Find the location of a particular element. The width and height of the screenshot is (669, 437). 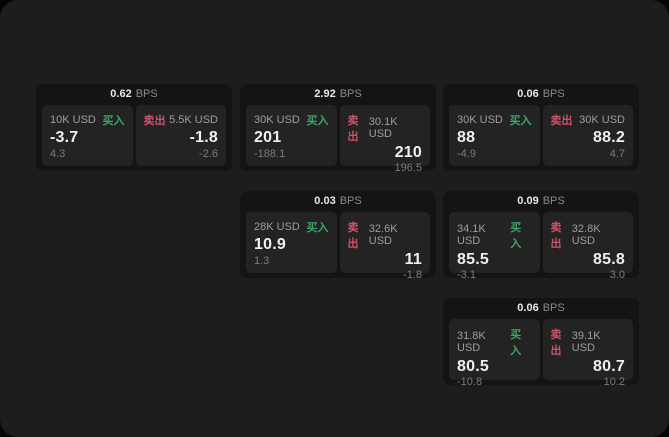

buy-panel: 30K USD 买入 201 -188.1 is located at coordinates (291, 135).